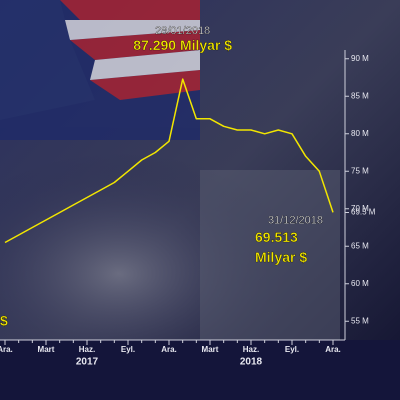 The image size is (400, 400). I want to click on y-tick-label: 70 M, so click(360, 208).